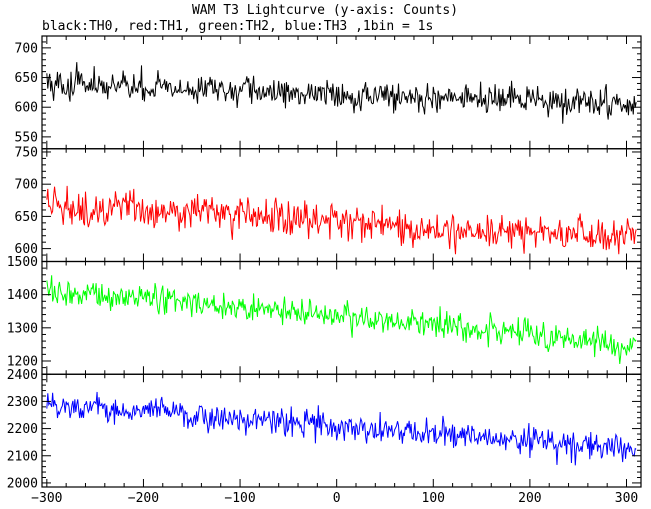 The height and width of the screenshot is (509, 651). What do you see at coordinates (26, 137) in the screenshot?
I see `y-tick-label: 550` at bounding box center [26, 137].